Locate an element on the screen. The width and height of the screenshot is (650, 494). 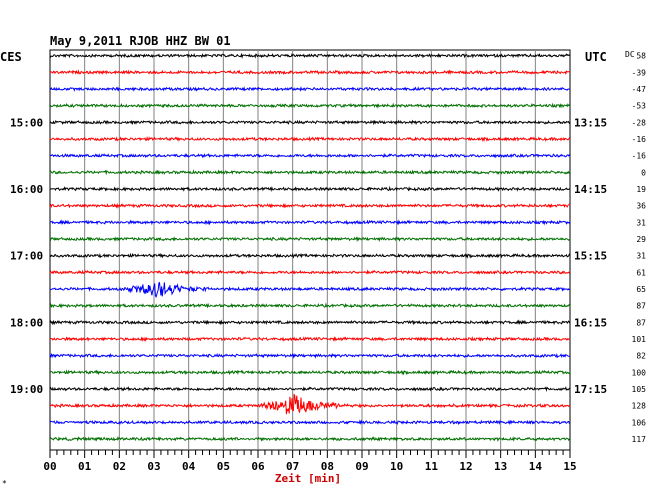
dc-value-label: 128 is located at coordinates (639, 406).